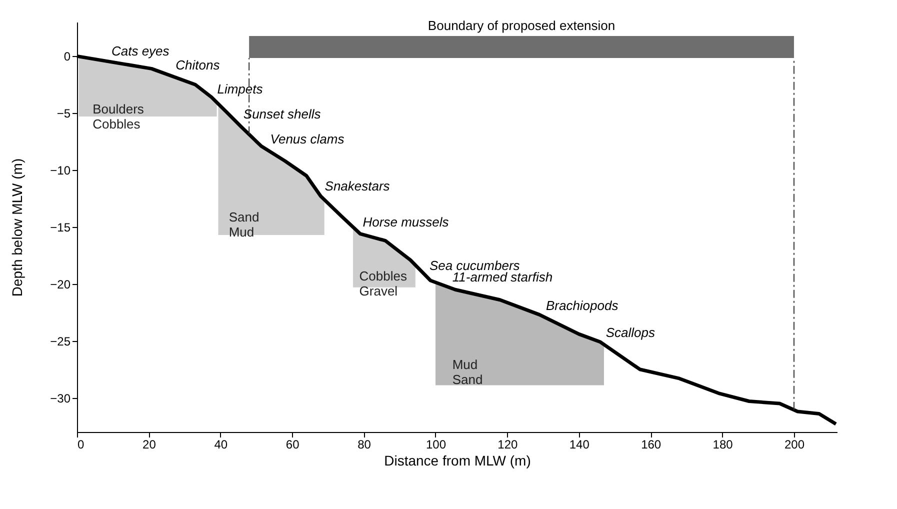 This screenshot has width=897, height=509. I want to click on x-tick-label: 100, so click(436, 445).